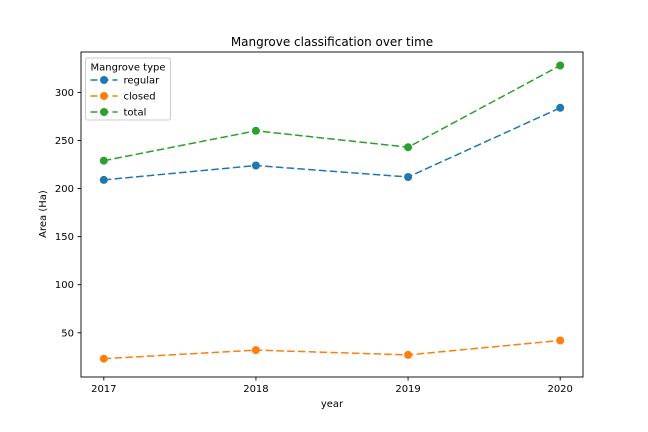  I want to click on y-tick-label: 200, so click(64, 189).